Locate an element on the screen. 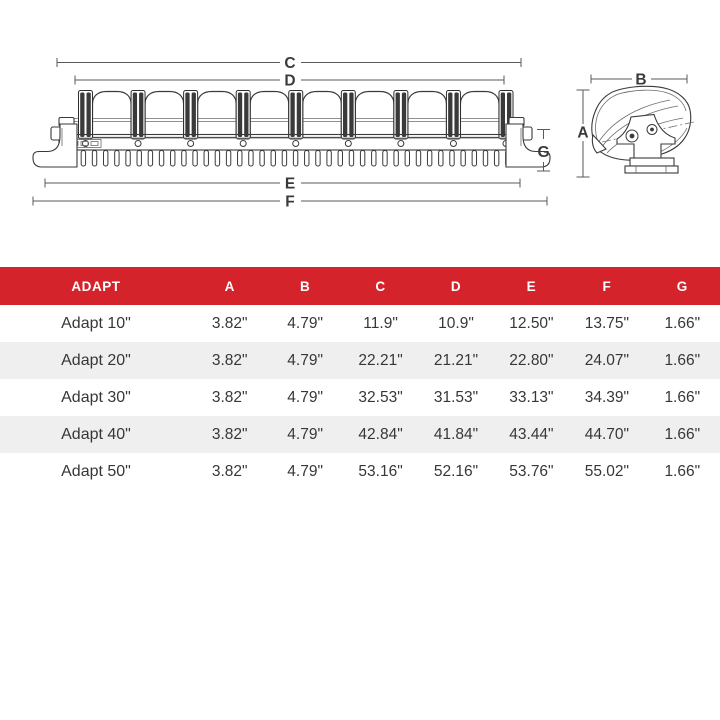 This screenshot has width=720, height=720. cell-f: 34.39" is located at coordinates (606, 397).